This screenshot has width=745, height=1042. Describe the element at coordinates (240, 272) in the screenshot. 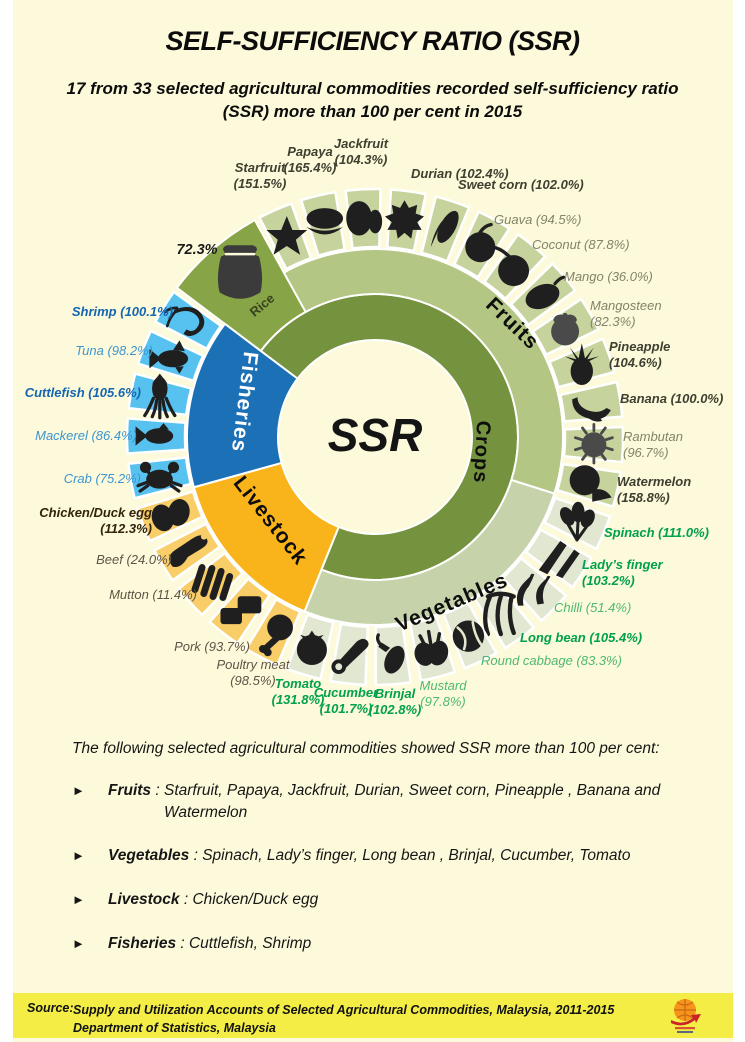

I see `rice-sack-icon` at that location.